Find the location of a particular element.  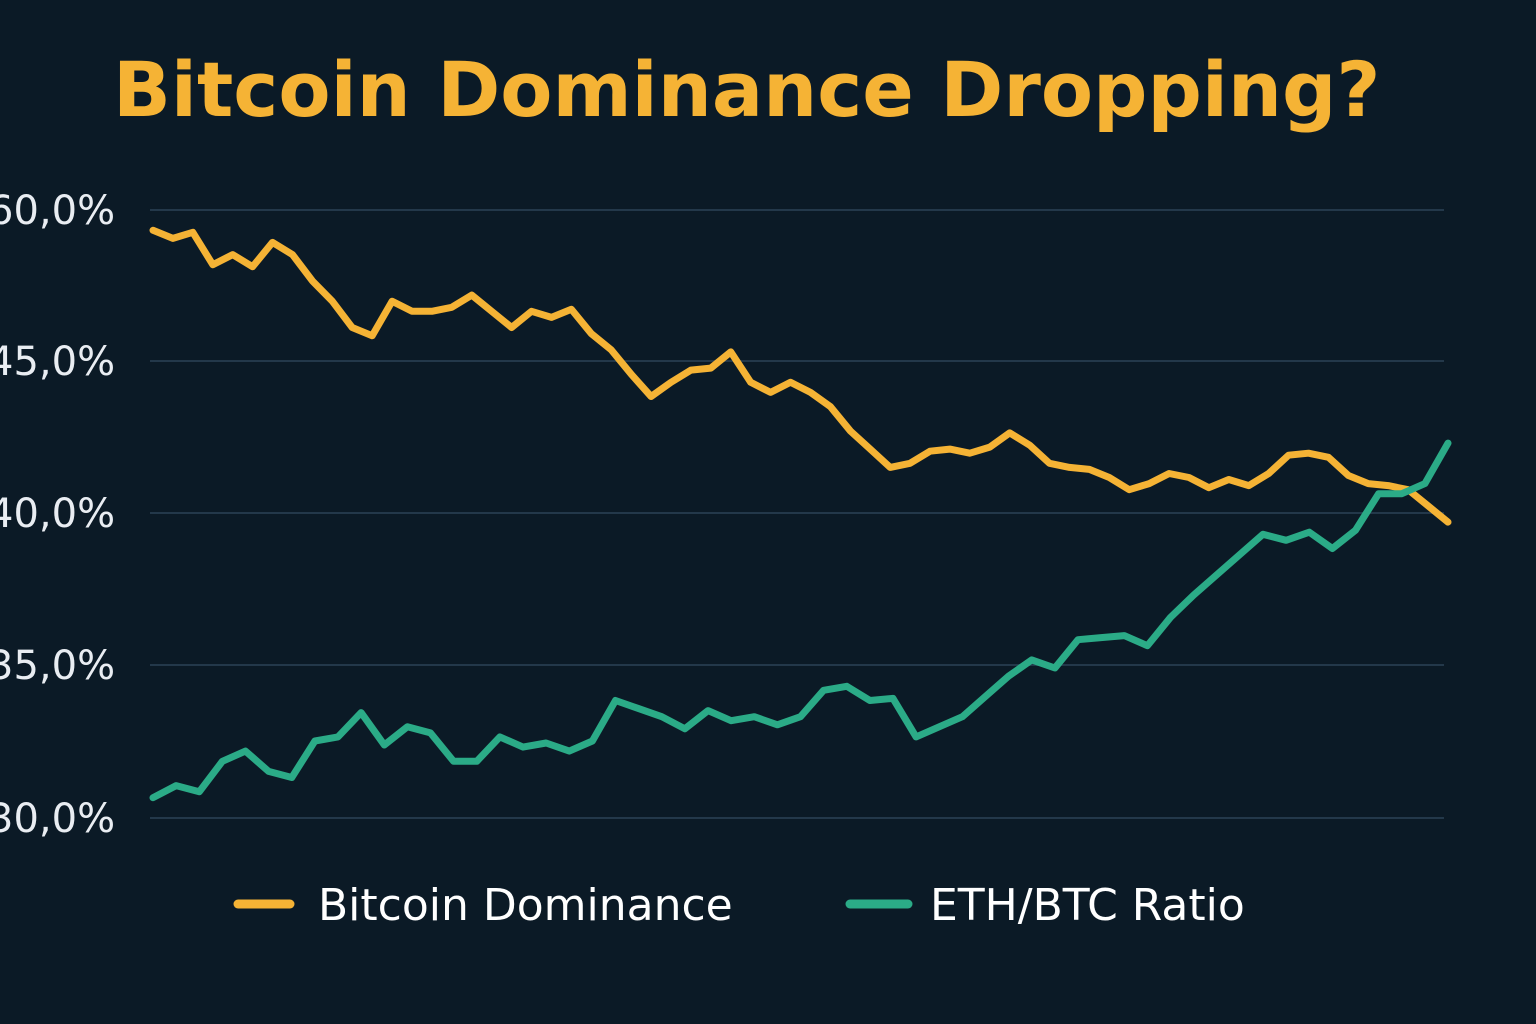

legend-label-bitcoin-dominance: Bitcoin Dominance is located at coordinates (525, 905).